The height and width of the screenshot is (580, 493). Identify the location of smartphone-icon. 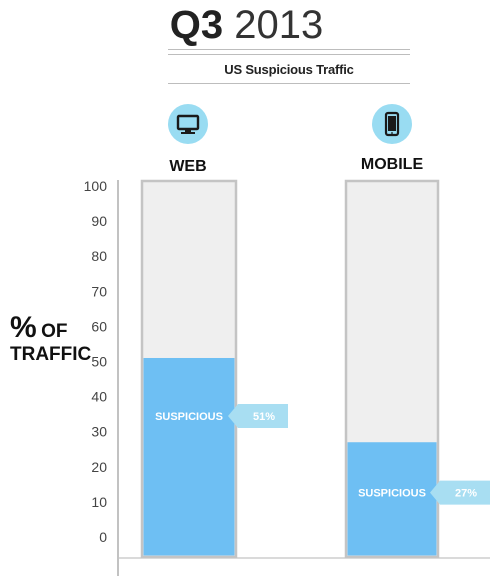
(392, 124).